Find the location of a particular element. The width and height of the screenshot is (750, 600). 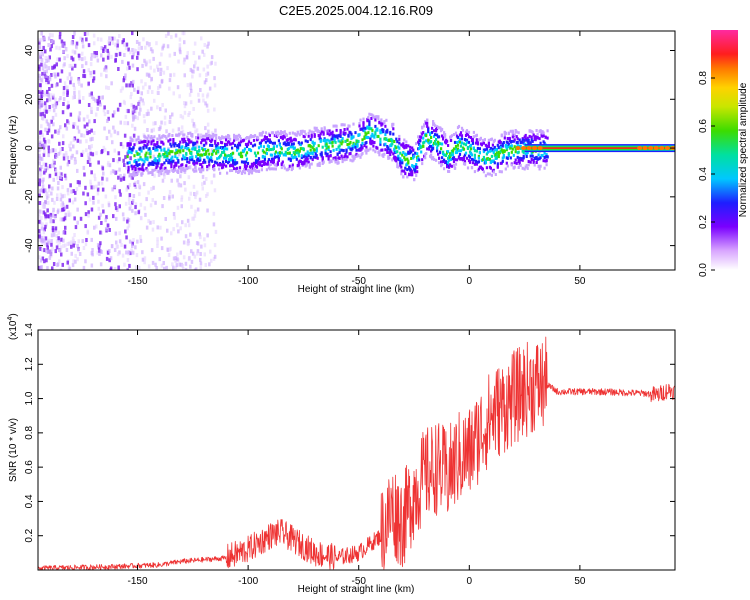

carrier-peak is located at coordinates (529, 148).